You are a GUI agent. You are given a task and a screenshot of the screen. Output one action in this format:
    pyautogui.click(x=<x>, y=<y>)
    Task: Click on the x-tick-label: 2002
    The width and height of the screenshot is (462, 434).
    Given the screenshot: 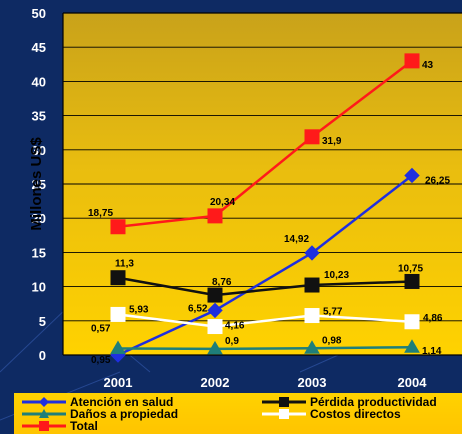 What is the action you would take?
    pyautogui.click(x=215, y=382)
    